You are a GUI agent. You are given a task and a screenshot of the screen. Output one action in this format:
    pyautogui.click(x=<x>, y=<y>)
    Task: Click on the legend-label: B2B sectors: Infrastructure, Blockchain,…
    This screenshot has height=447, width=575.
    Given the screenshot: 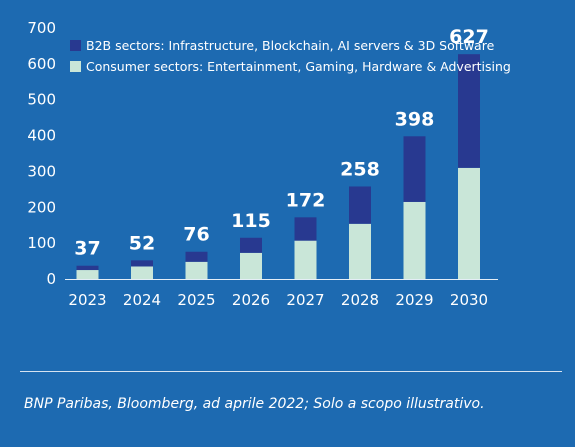 What is the action you would take?
    pyautogui.click(x=290, y=45)
    